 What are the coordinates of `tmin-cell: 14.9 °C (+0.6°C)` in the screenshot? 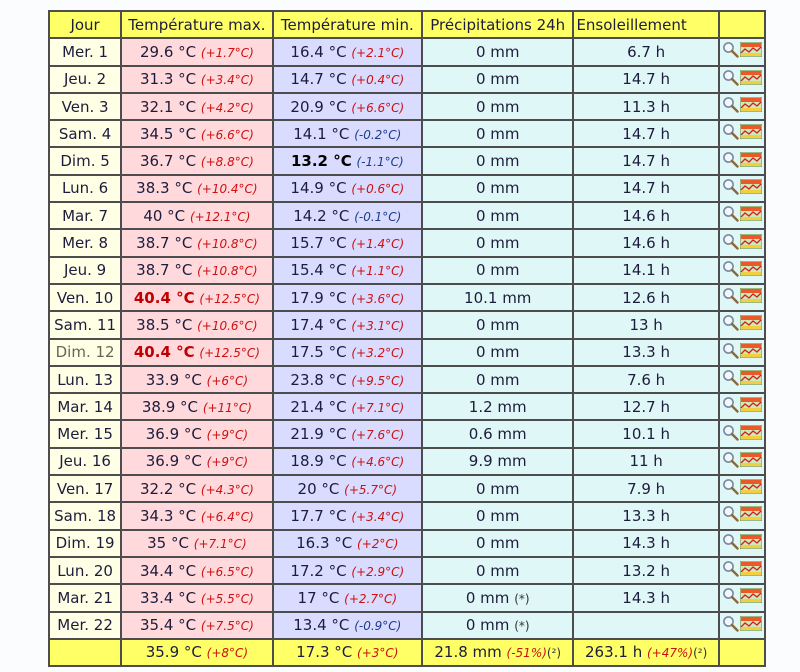 It's located at (347, 188).